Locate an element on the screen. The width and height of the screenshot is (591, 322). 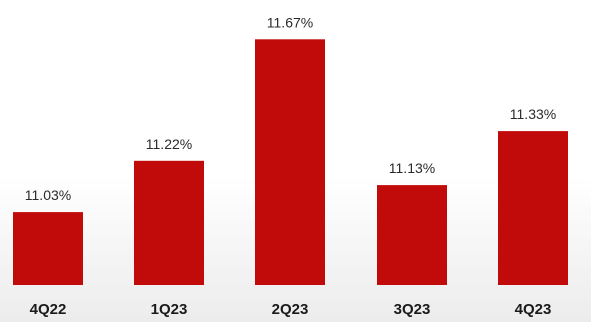
tick-label-4q22: 4Q22 is located at coordinates (48, 309).